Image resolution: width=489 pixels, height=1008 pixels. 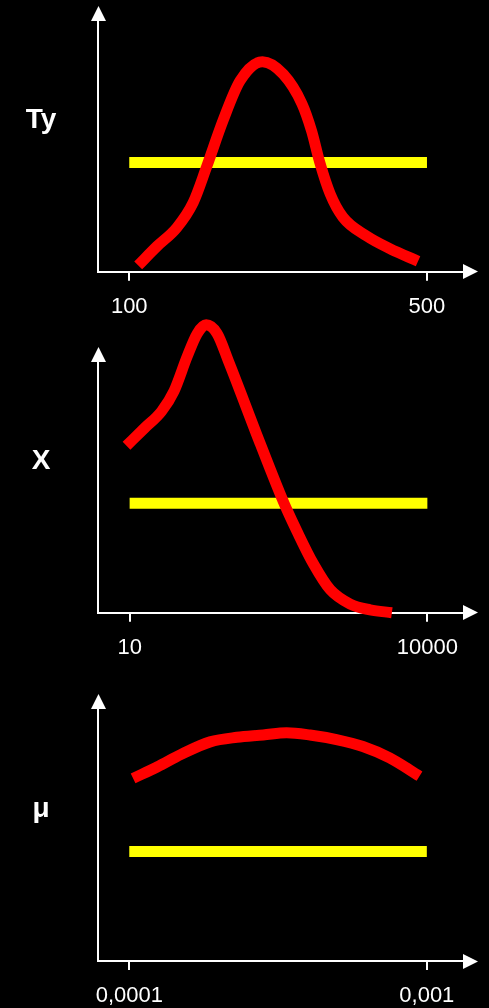 What do you see at coordinates (129, 305) in the screenshot?
I see `x-tick-label: 100` at bounding box center [129, 305].